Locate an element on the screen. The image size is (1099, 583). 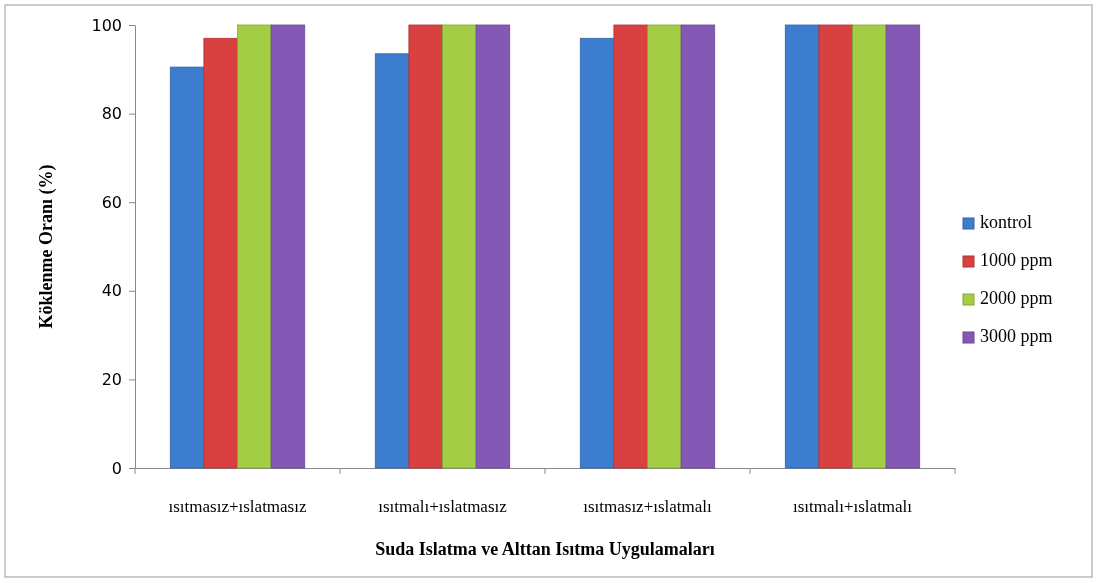
x-tick-label: ısıtmalı+ıslatmalı is located at coordinates (852, 507).